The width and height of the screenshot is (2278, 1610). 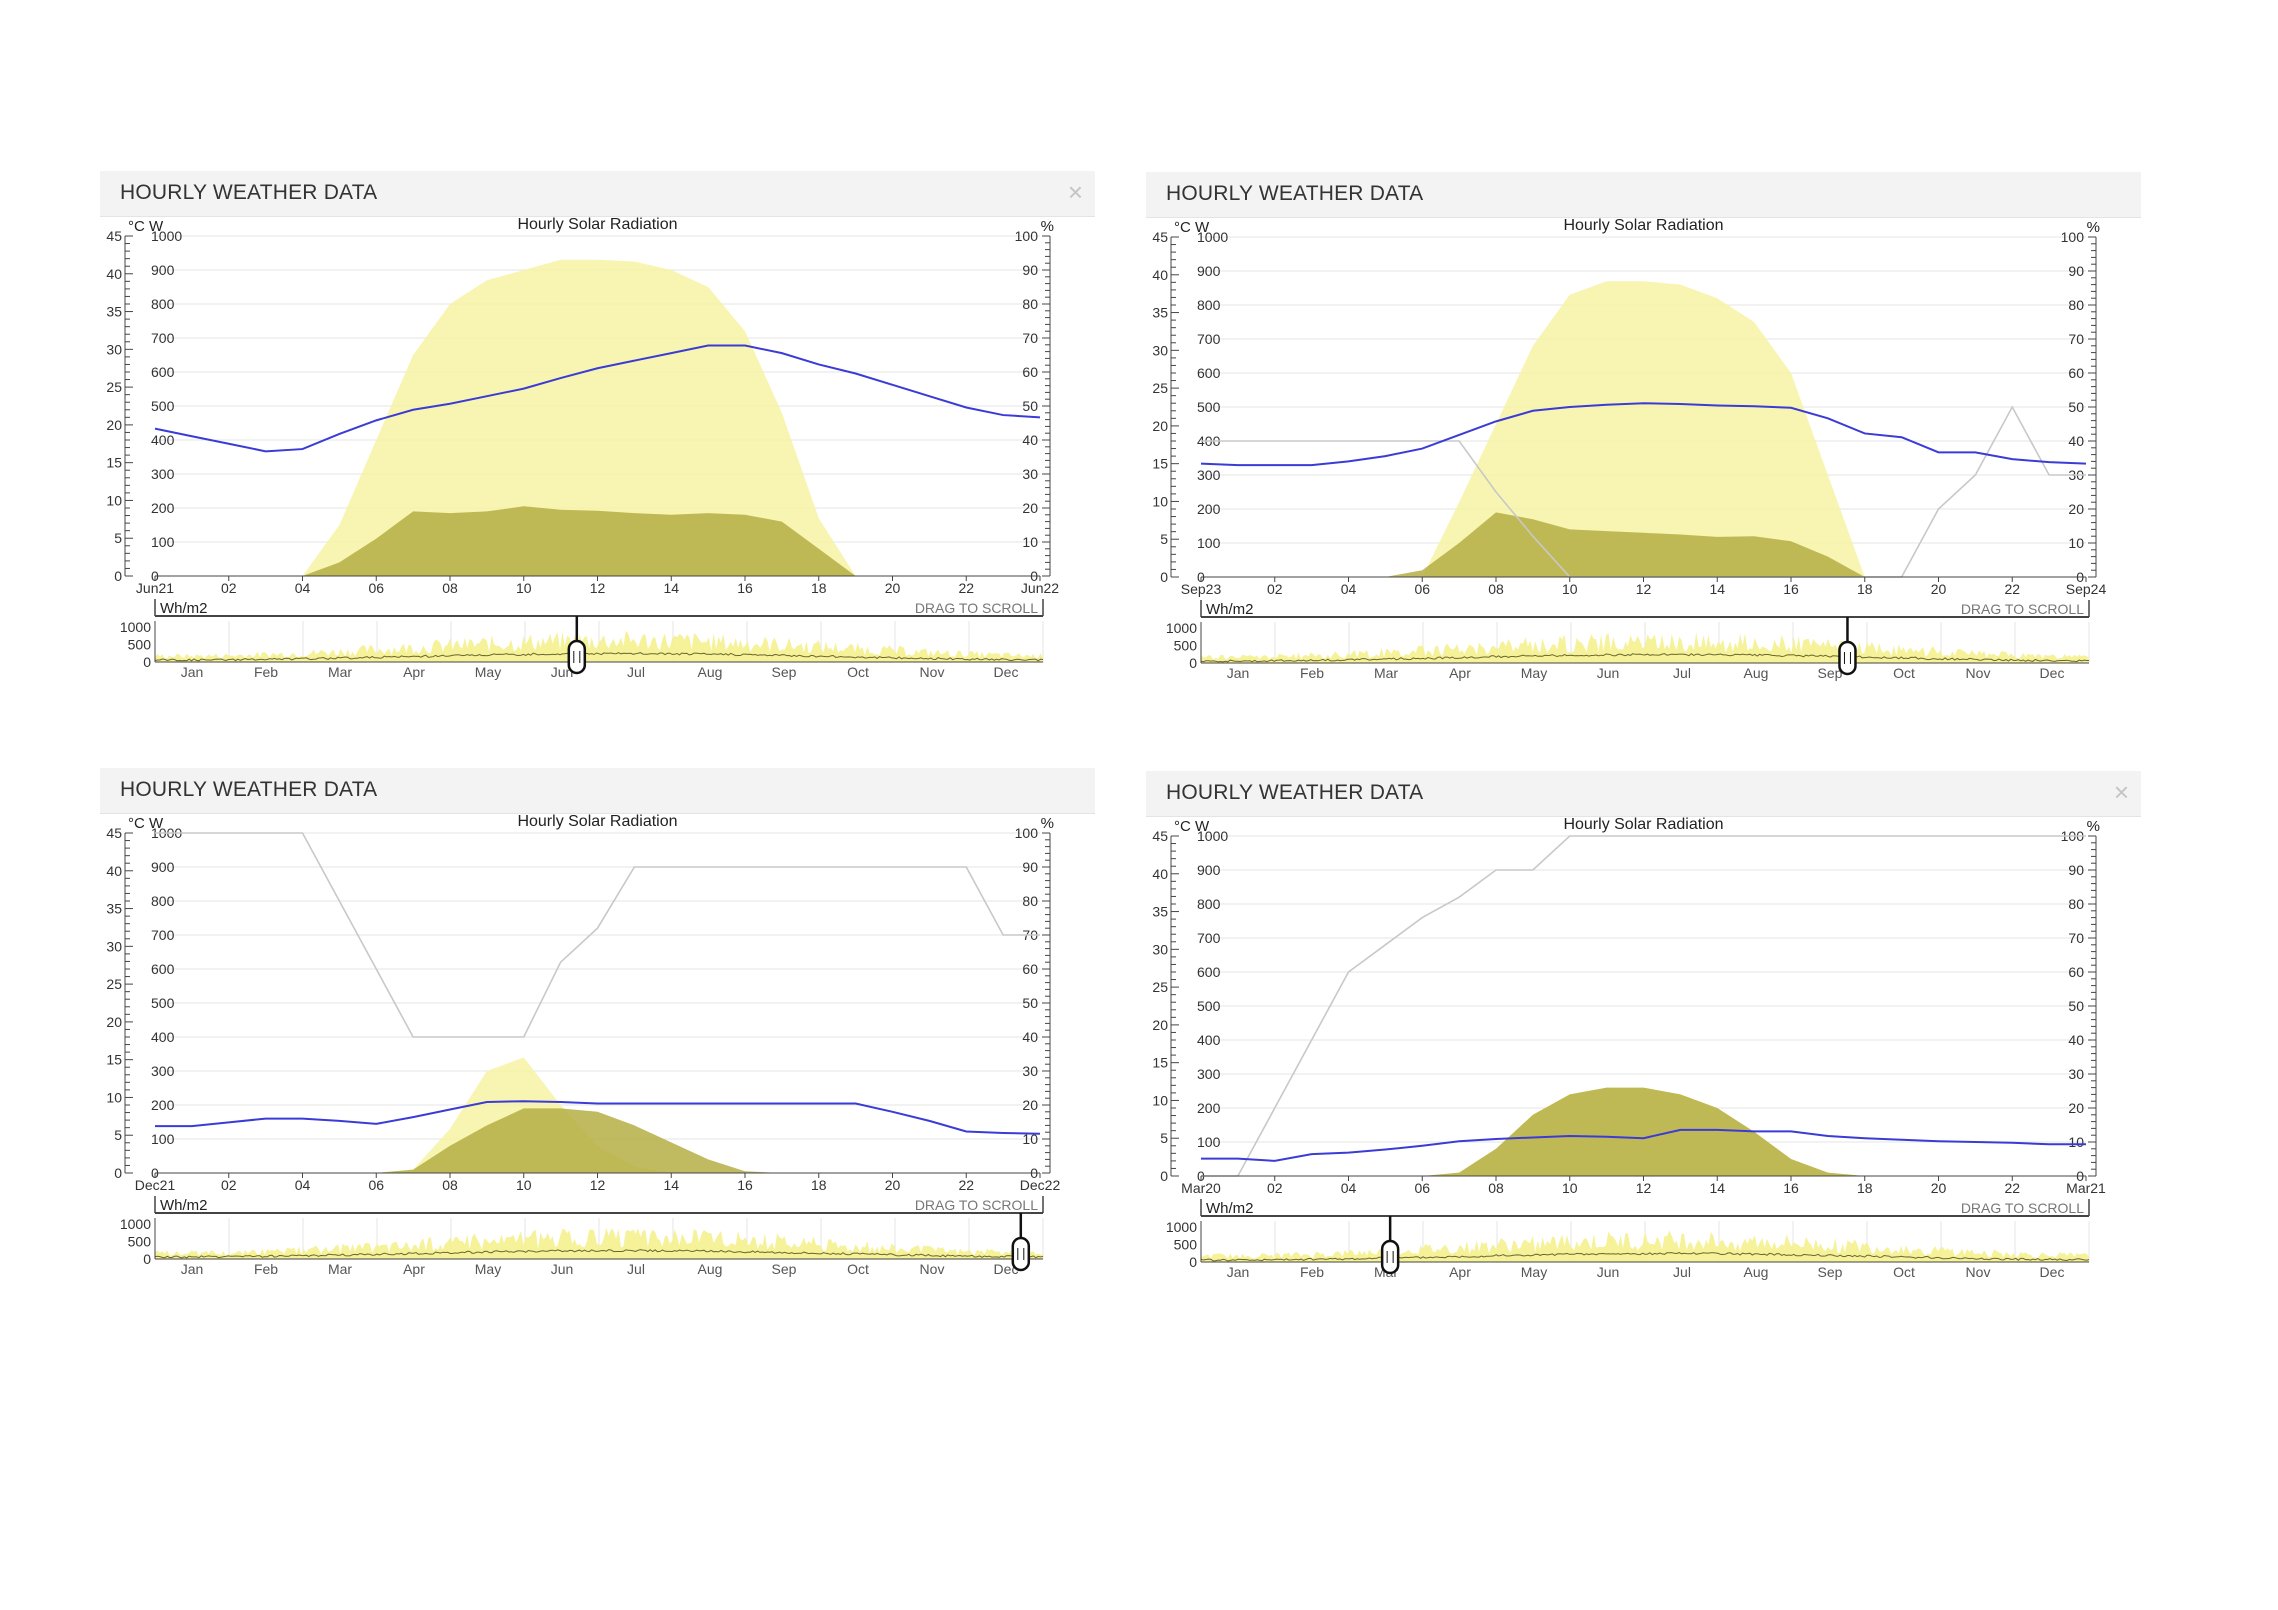 What do you see at coordinates (1460, 1272) in the screenshot?
I see `overview-month-label: Apr` at bounding box center [1460, 1272].